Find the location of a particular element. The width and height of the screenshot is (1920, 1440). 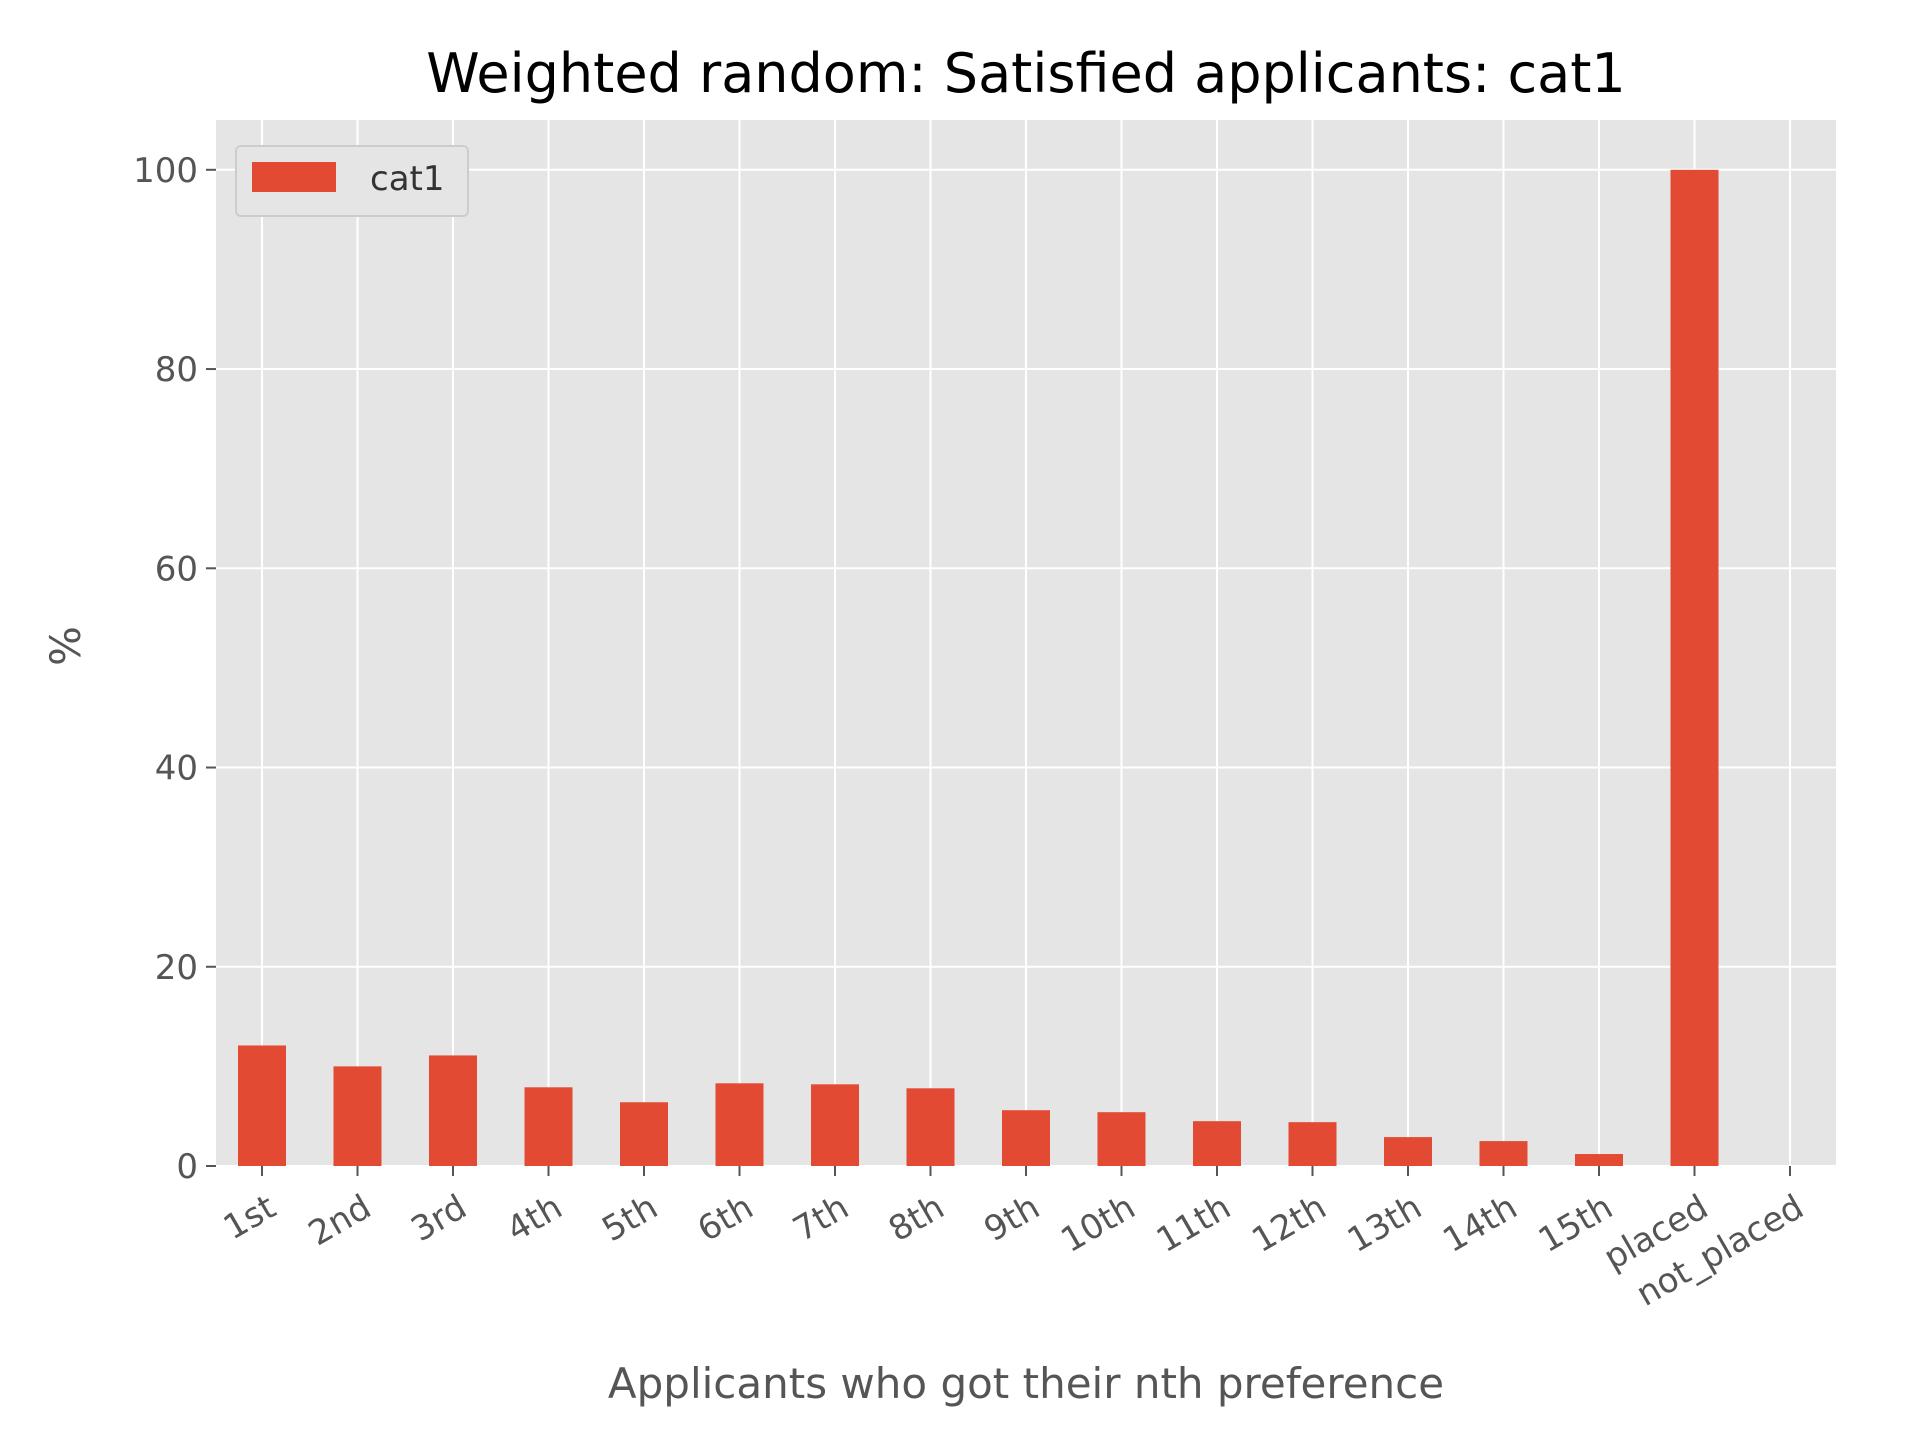

bar-12th is located at coordinates (1312, 1144).